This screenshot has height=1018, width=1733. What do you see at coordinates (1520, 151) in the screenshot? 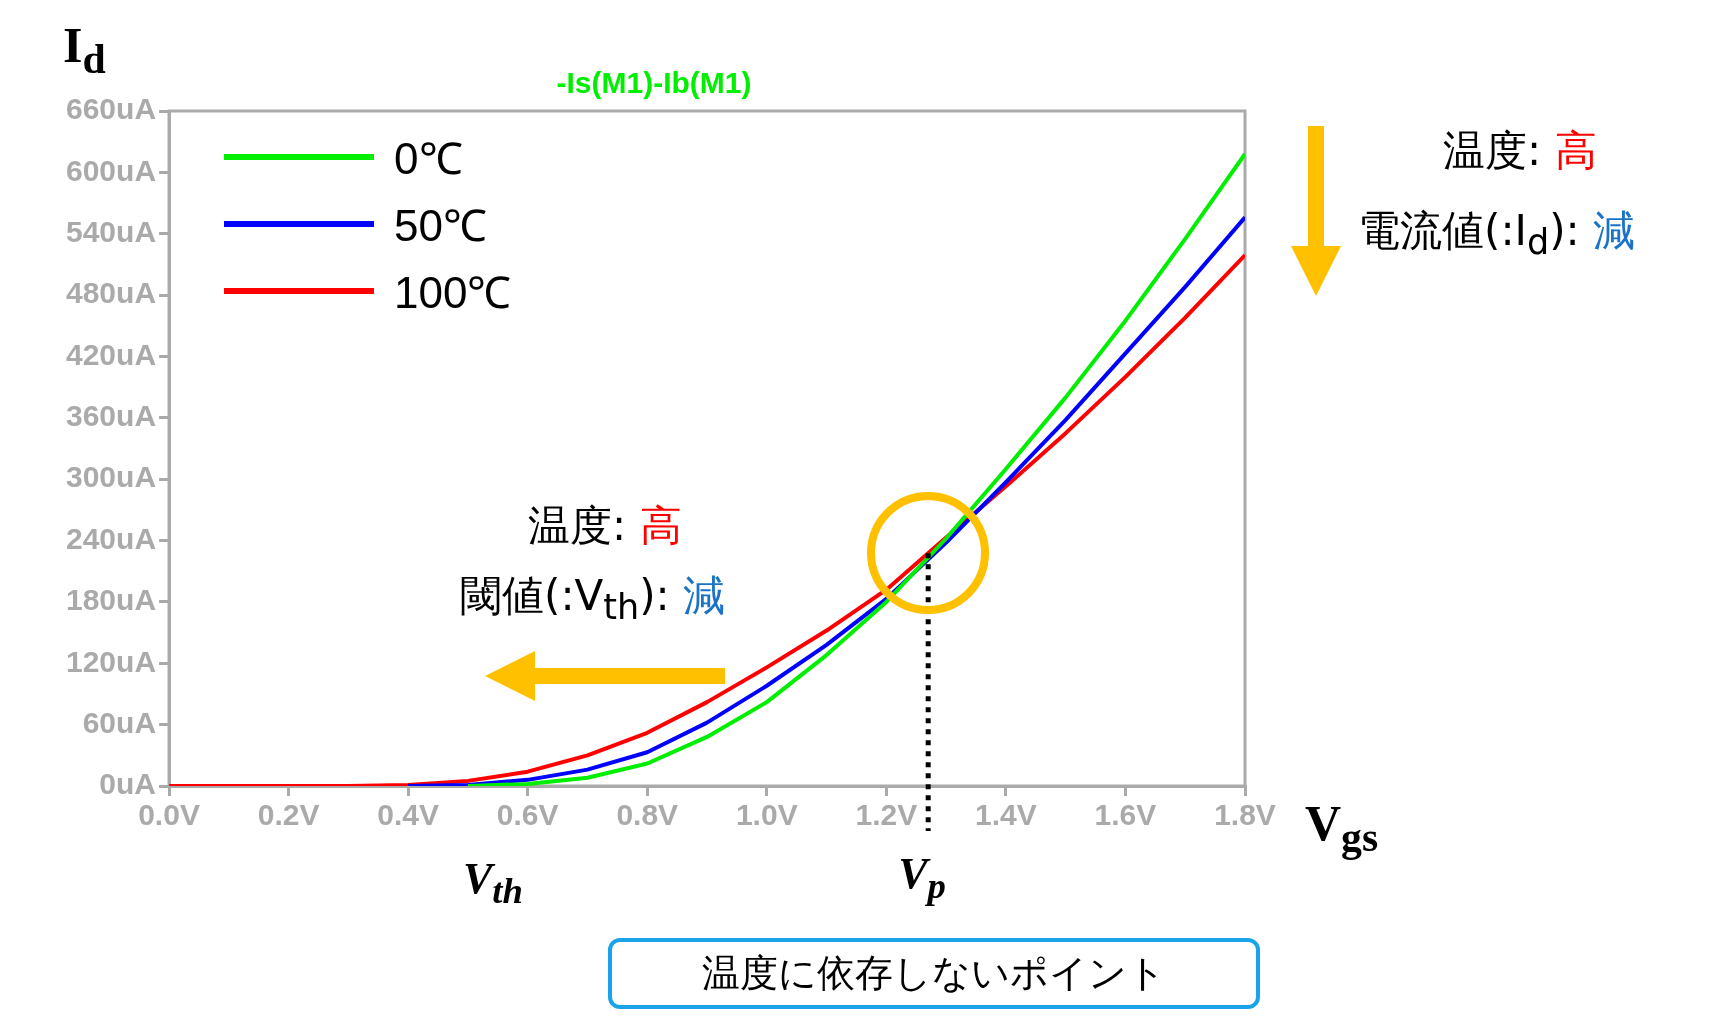
I see `text: 温度: 高` at bounding box center [1520, 151].